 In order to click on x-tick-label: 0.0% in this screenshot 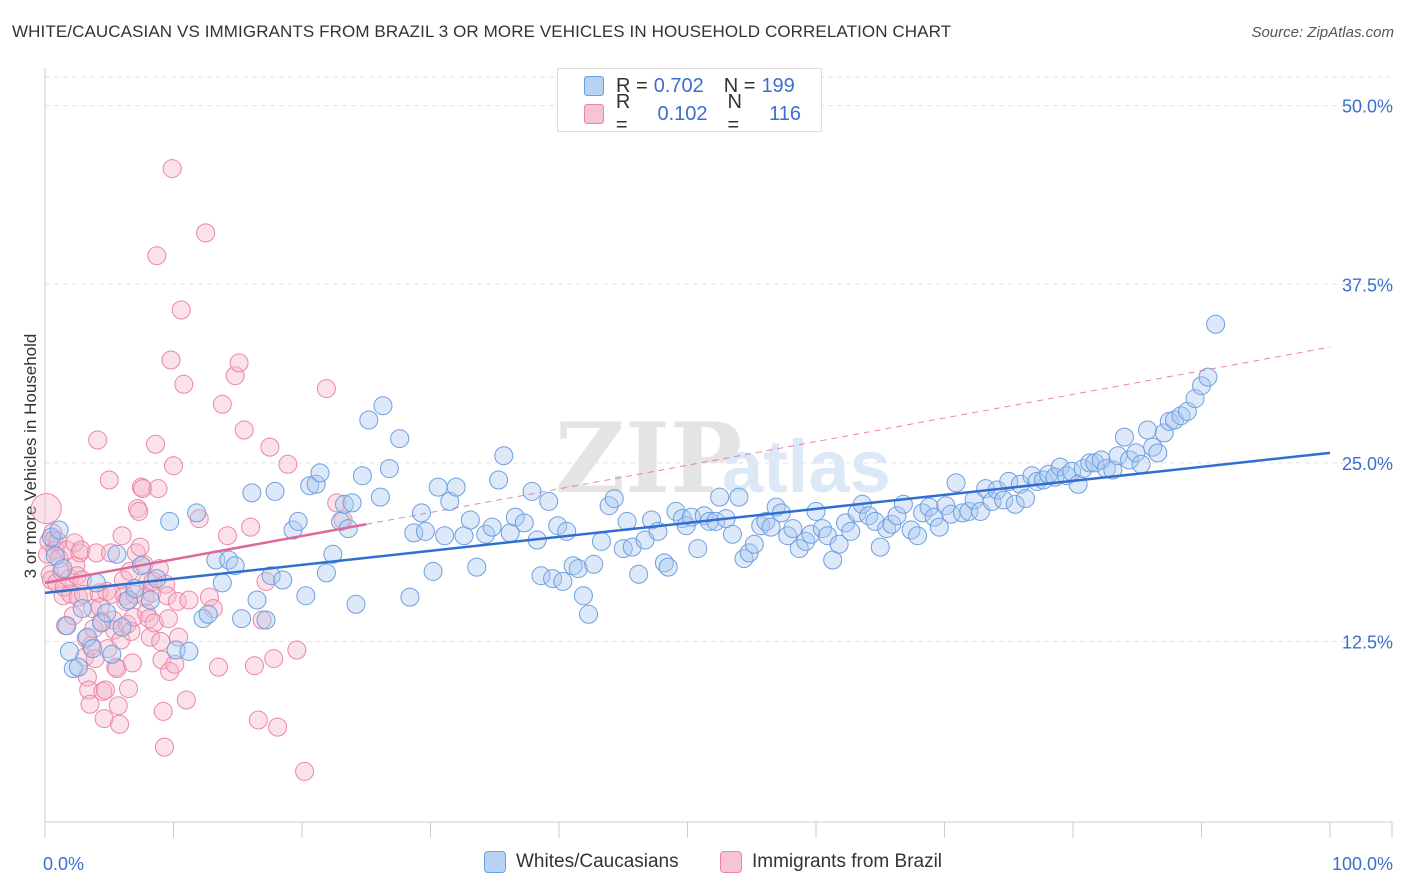, I will do `click(63, 864)`.